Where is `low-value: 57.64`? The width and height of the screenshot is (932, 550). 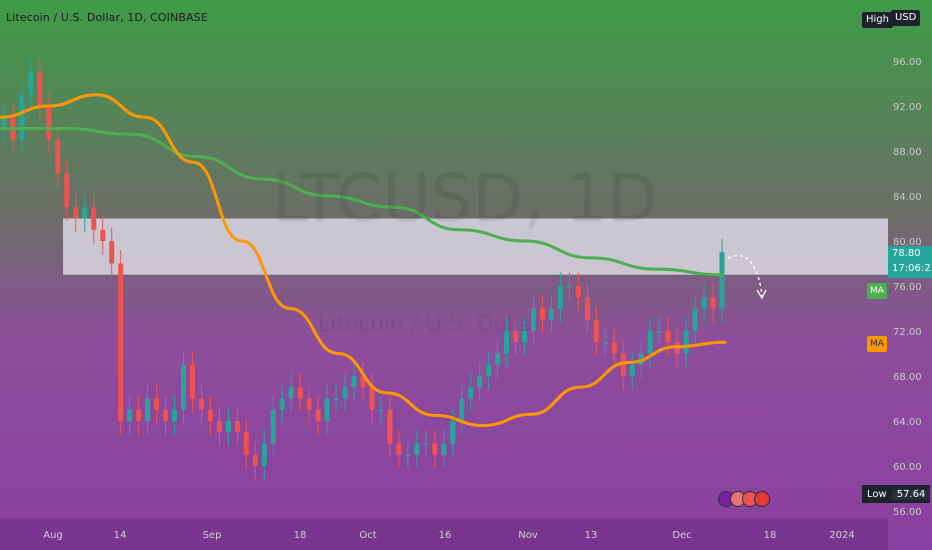 low-value: 57.64 is located at coordinates (911, 494).